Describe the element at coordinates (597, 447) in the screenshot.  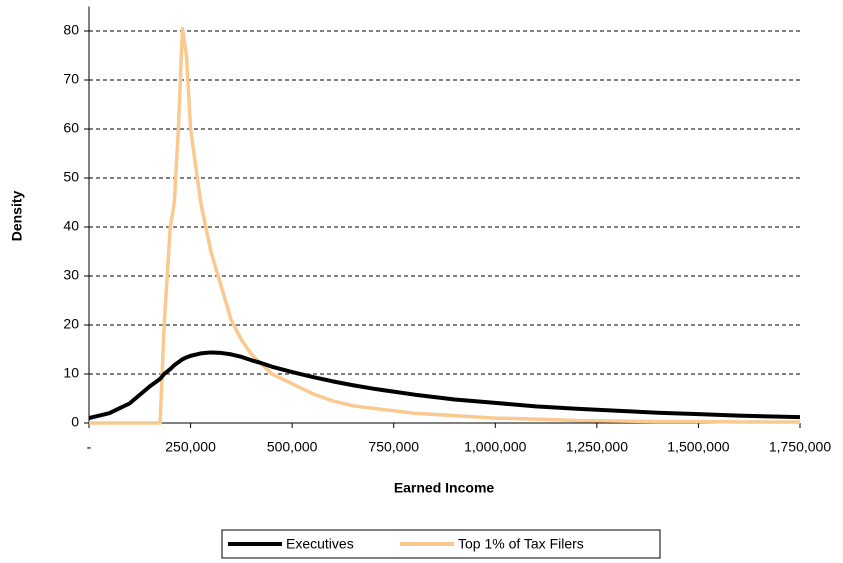
I see `x-tick-label: 1,250,000` at that location.